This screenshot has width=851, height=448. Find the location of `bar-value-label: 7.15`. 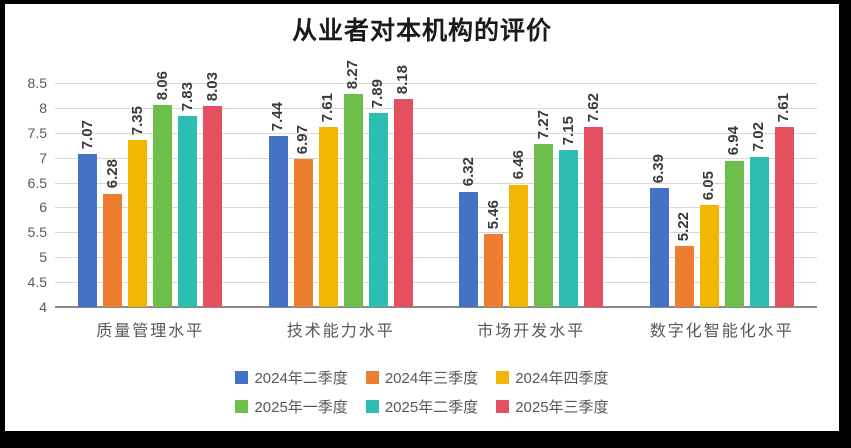

bar-value-label: 7.15 is located at coordinates (568, 131).